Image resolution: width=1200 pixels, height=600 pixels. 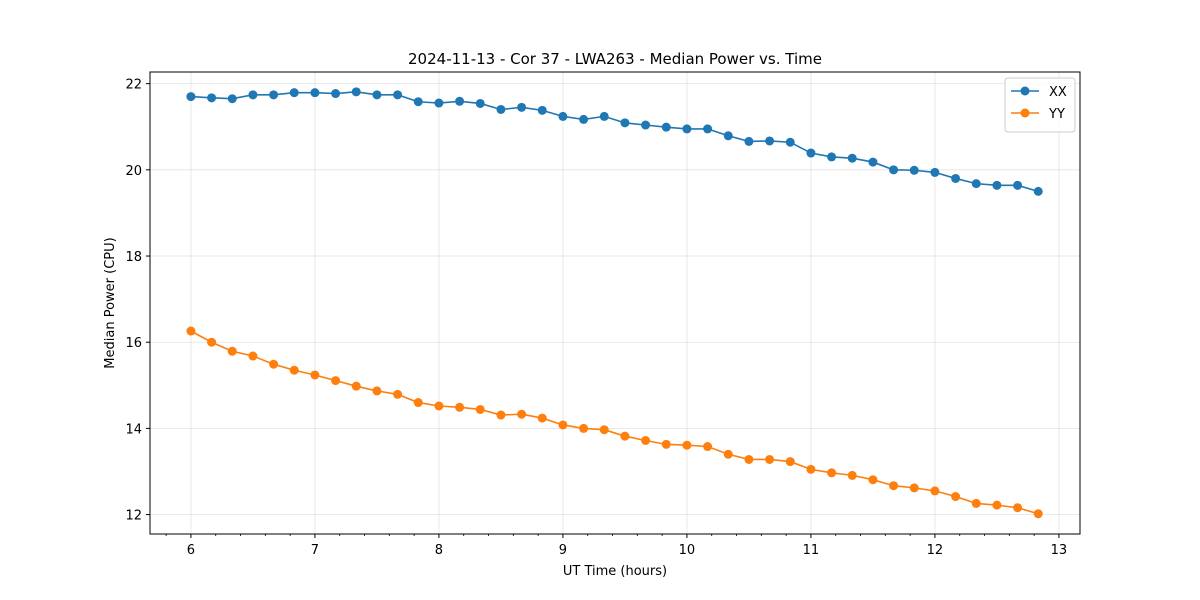 What do you see at coordinates (133, 516) in the screenshot?
I see `y-tick-label: 12` at bounding box center [133, 516].